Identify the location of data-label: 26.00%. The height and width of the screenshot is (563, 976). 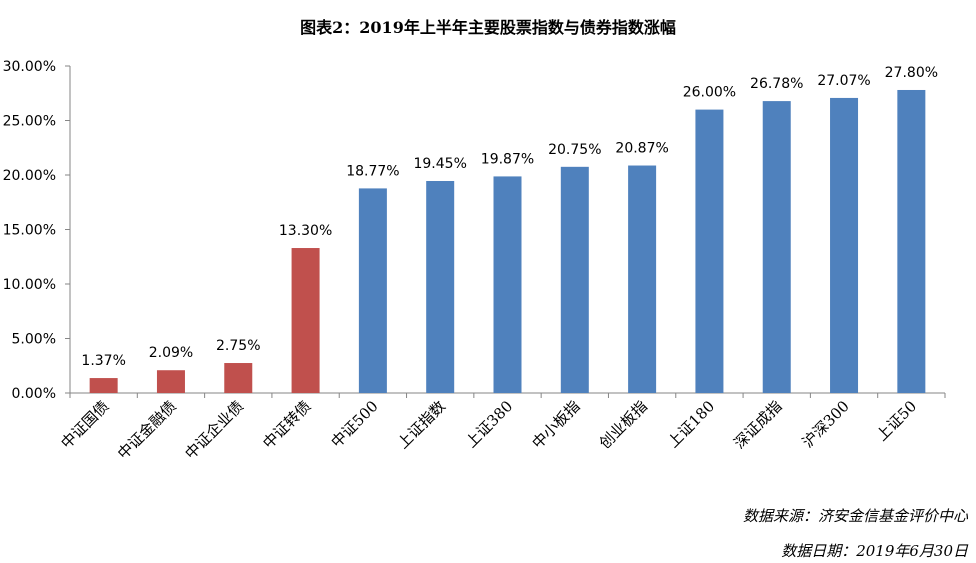
(709, 93).